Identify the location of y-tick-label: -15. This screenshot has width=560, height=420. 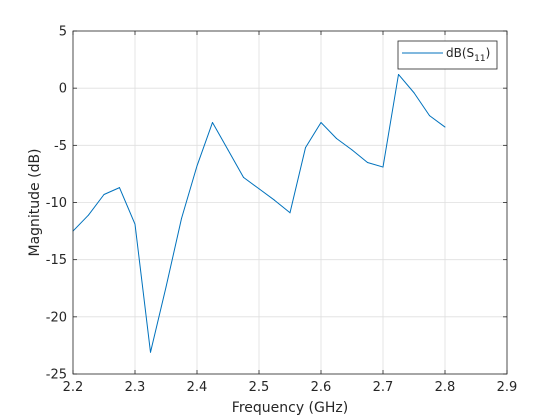
(56, 260).